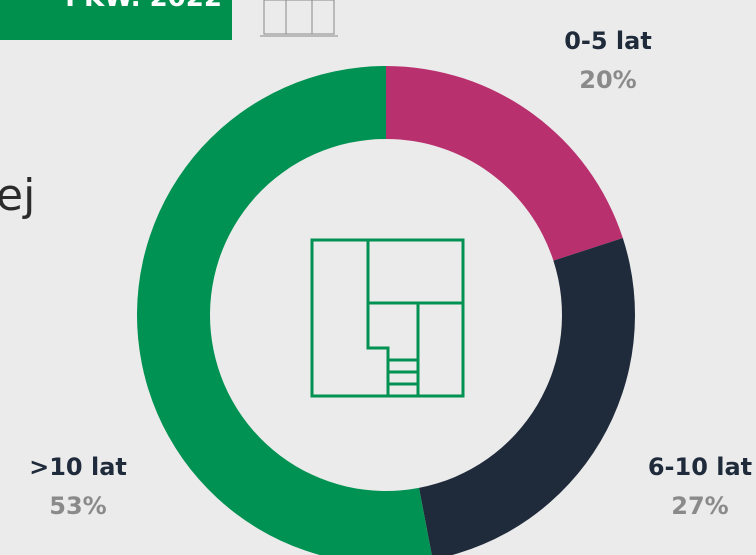 This screenshot has height=555, width=756. What do you see at coordinates (608, 41) in the screenshot?
I see `category-label: 0-5 lat` at bounding box center [608, 41].